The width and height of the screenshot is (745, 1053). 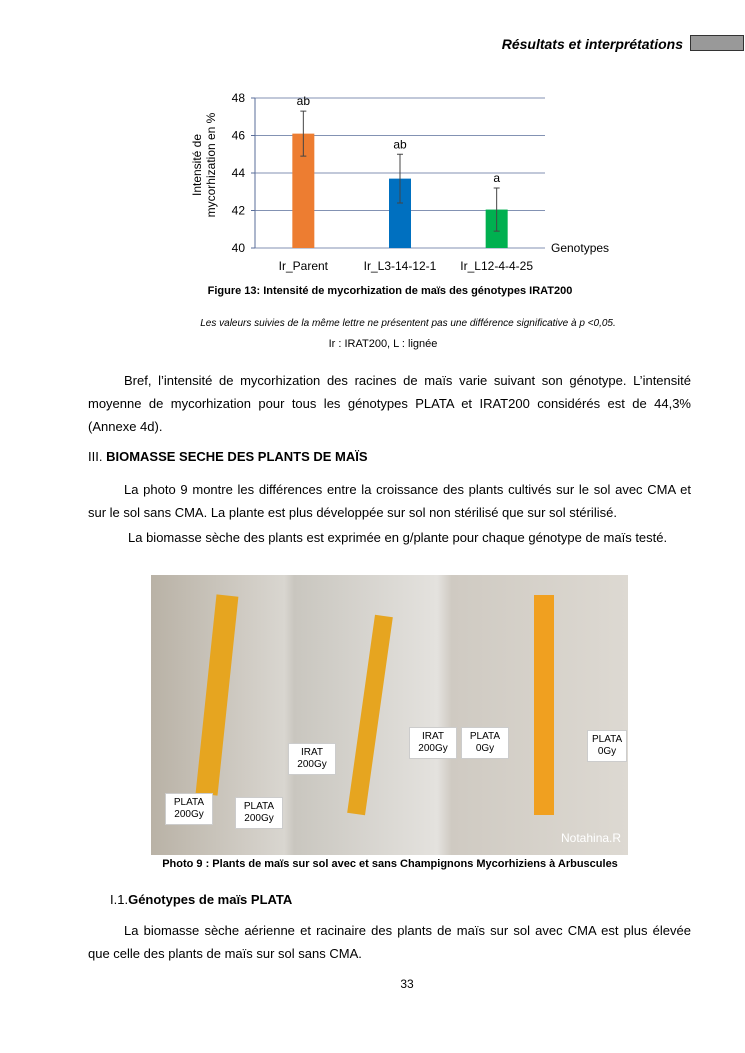 What do you see at coordinates (592, 44) in the screenshot?
I see `header-title: Résultats et interprétations` at bounding box center [592, 44].